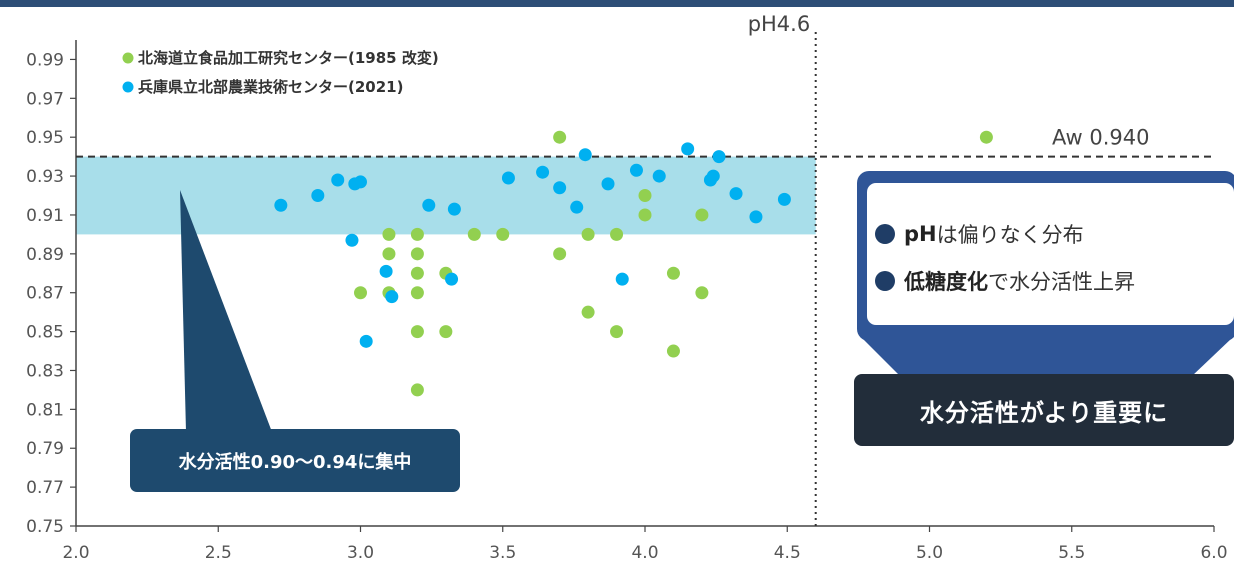  I want to click on y-tick-label: 0.79, so click(45, 449).